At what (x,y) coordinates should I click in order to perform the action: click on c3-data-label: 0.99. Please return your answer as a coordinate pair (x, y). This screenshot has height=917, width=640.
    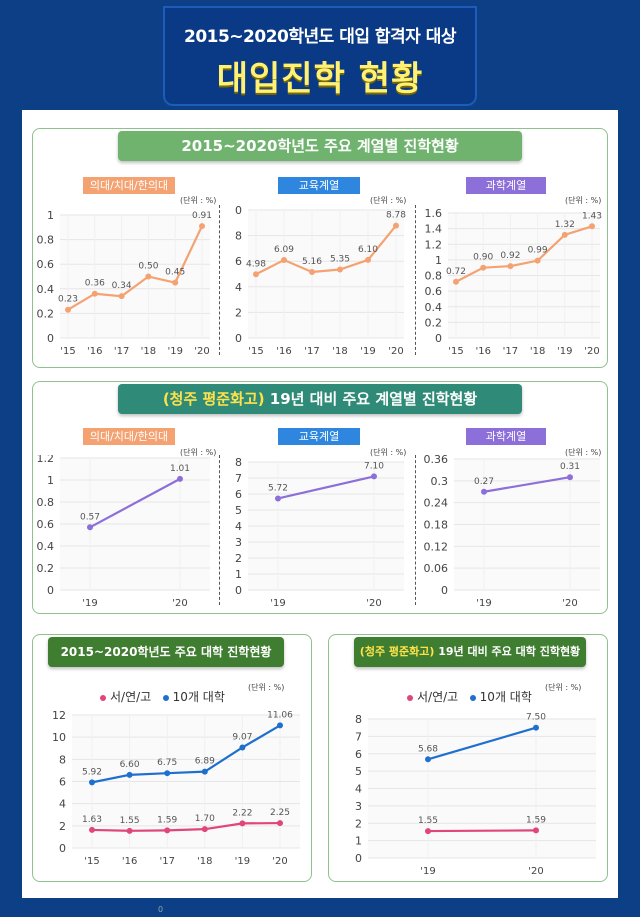
    Looking at the image, I should click on (538, 251).